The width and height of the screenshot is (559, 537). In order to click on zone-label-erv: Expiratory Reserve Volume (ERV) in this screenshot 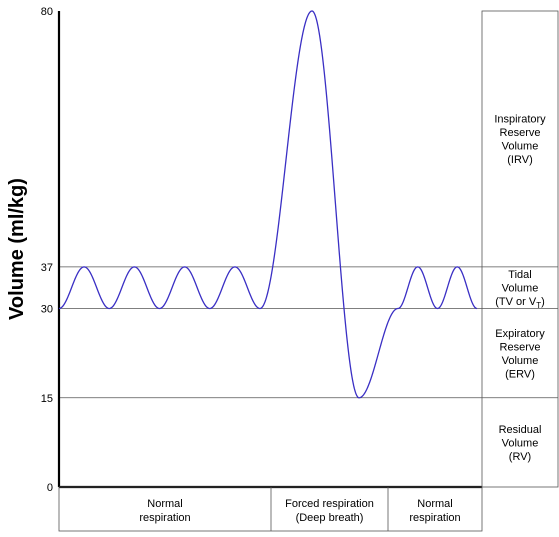, I will do `click(520, 354)`.